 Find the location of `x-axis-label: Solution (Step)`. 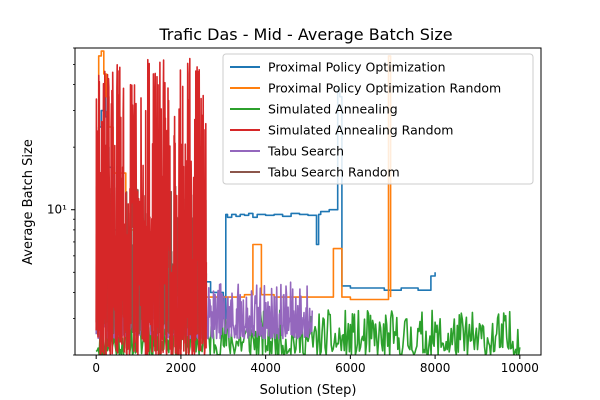

x-axis-label: Solution (Step) is located at coordinates (308, 390).